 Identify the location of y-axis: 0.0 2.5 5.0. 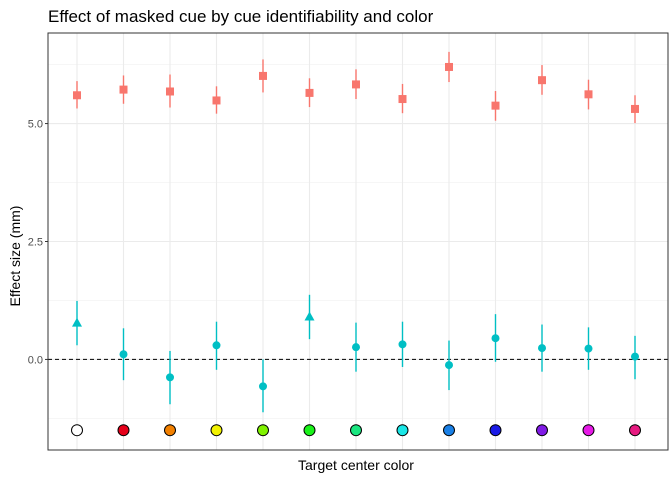
(38, 242).